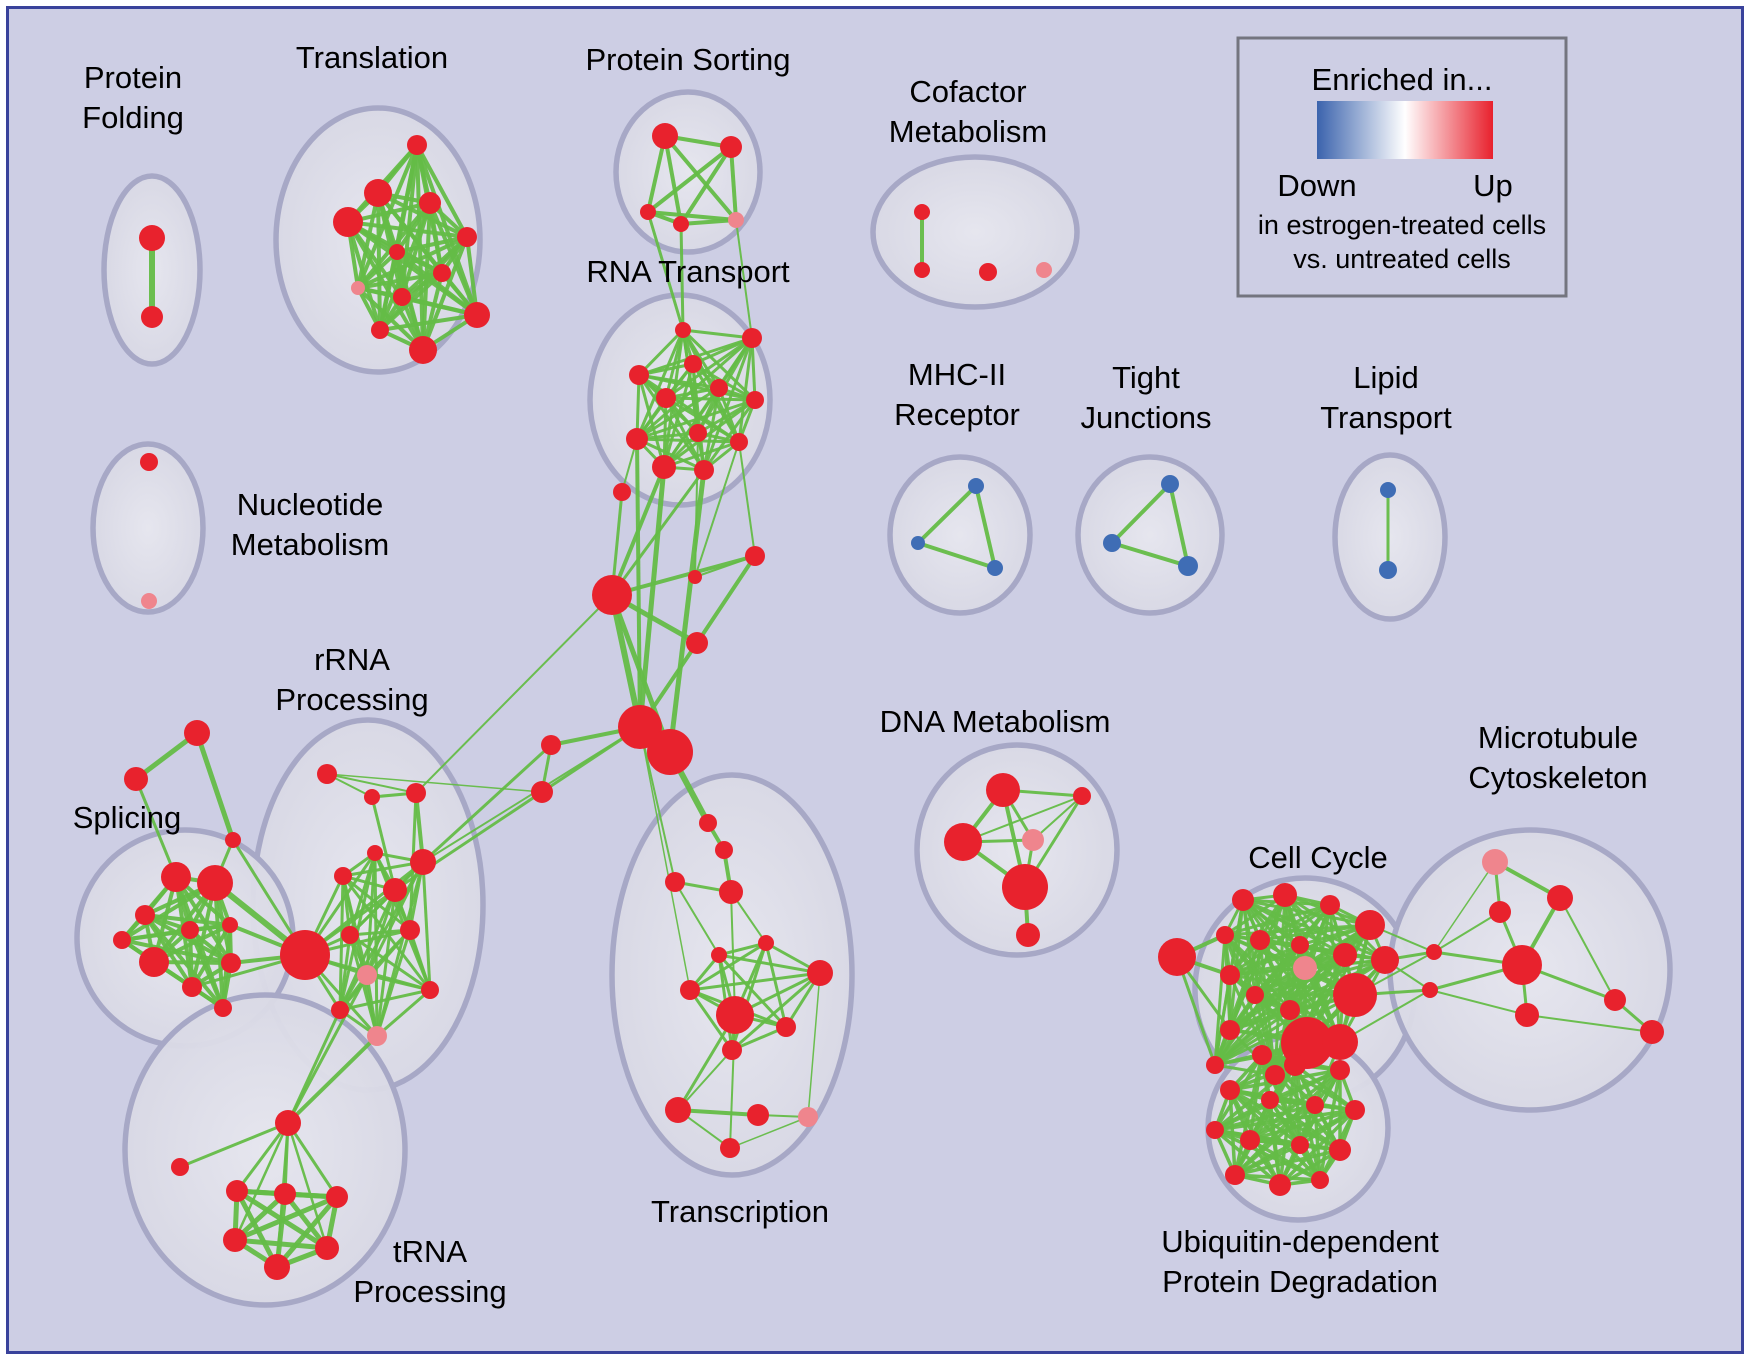  I want to click on legend-caption-line1: in estrogen-treated cells, so click(1402, 225).